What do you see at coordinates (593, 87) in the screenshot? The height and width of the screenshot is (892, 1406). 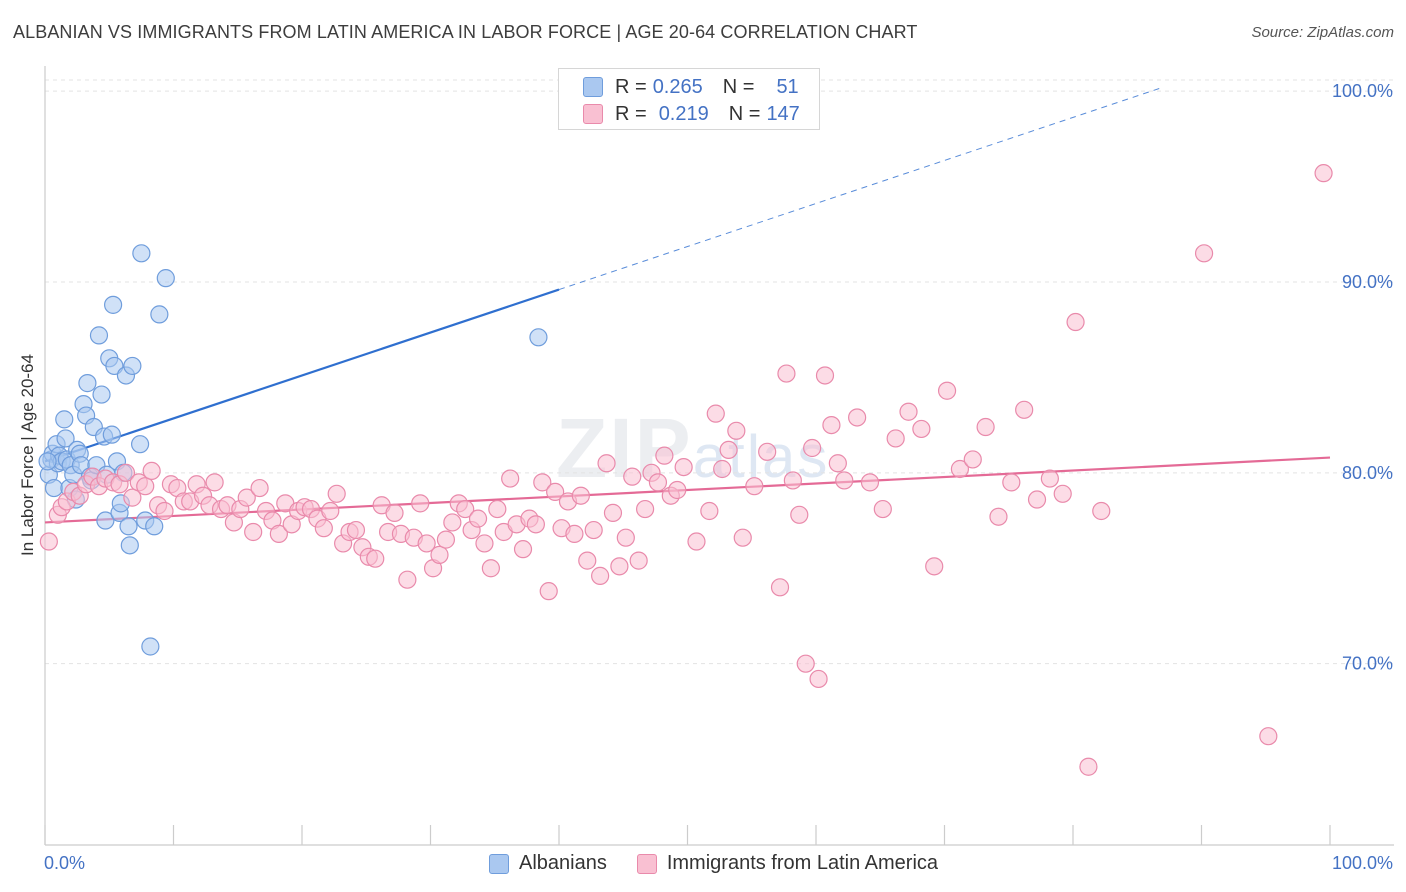 I see `legend-swatch-albanians` at bounding box center [593, 87].